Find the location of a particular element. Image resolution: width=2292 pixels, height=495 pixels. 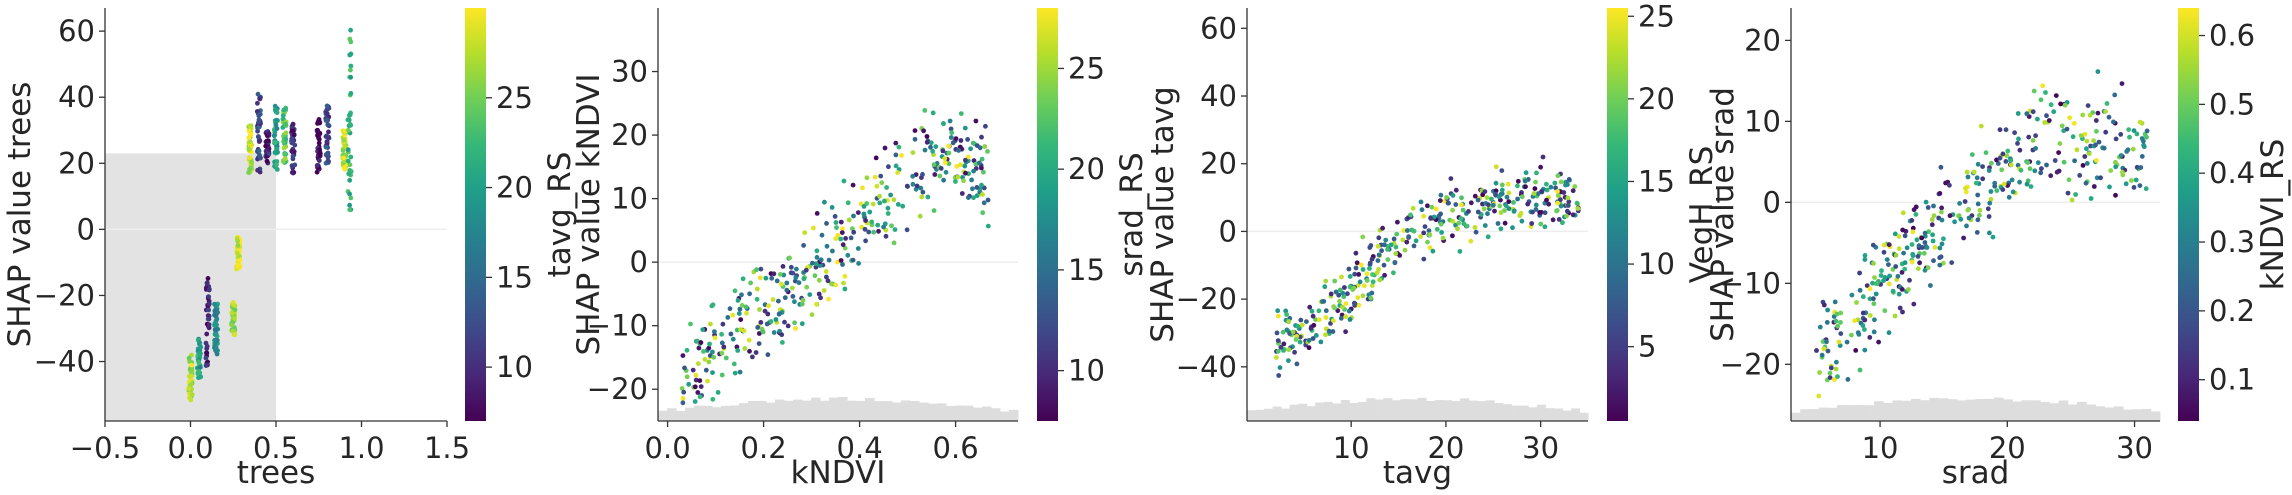

y-tick-label: 20 is located at coordinates (1762, 40).